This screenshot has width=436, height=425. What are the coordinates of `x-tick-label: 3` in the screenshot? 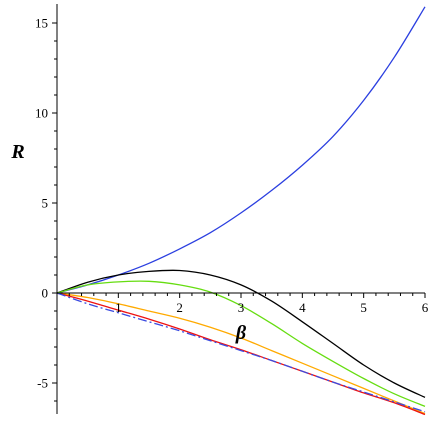 It's located at (241, 307).